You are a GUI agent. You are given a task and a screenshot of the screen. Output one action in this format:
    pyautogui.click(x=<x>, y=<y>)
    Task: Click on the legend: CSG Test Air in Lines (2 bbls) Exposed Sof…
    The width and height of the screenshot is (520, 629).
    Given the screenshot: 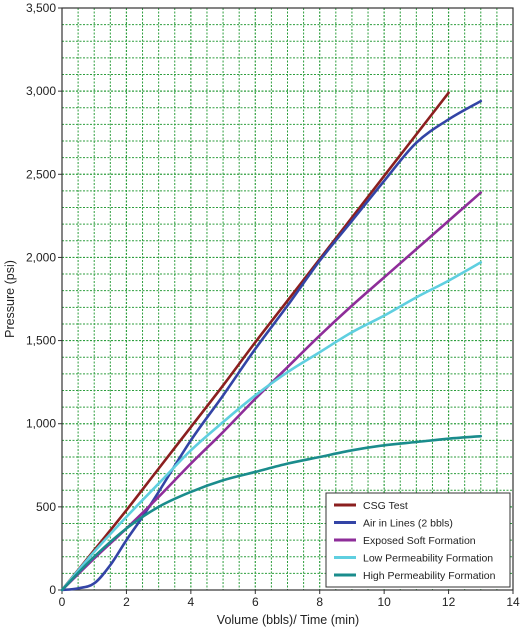 What is the action you would take?
    pyautogui.click(x=418, y=540)
    